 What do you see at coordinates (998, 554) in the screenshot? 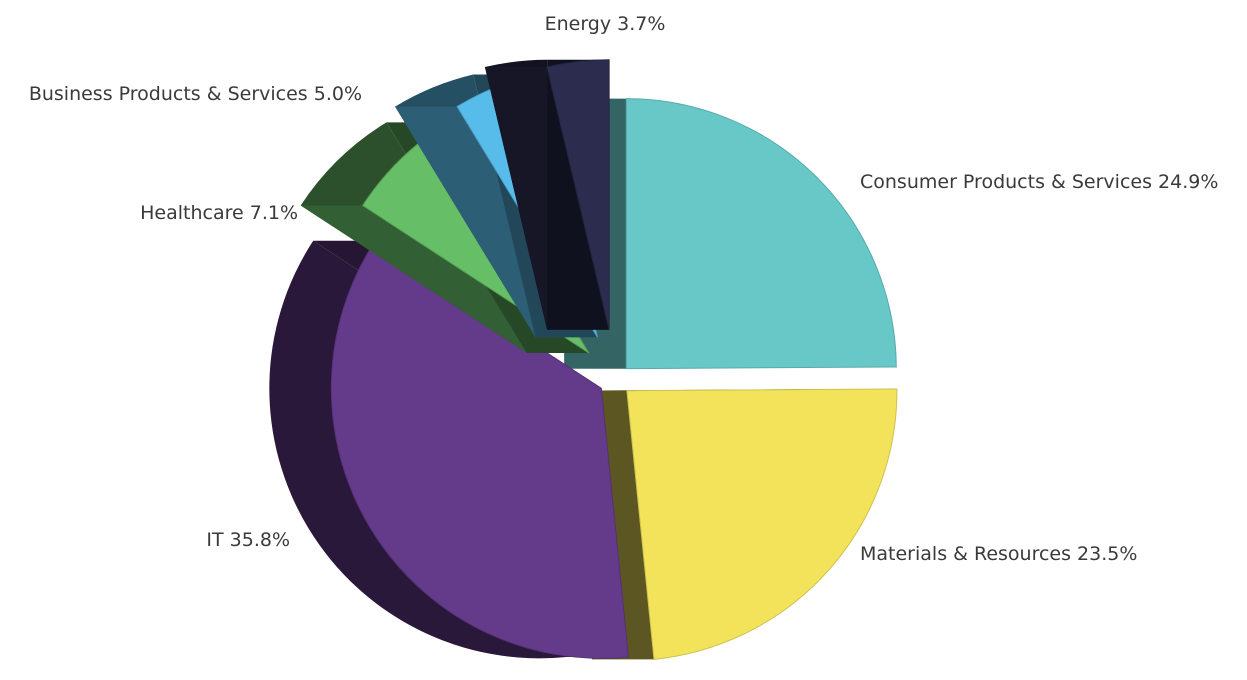
I see `slice-label-materials-resources: Materials & Resources 23.5%` at bounding box center [998, 554].